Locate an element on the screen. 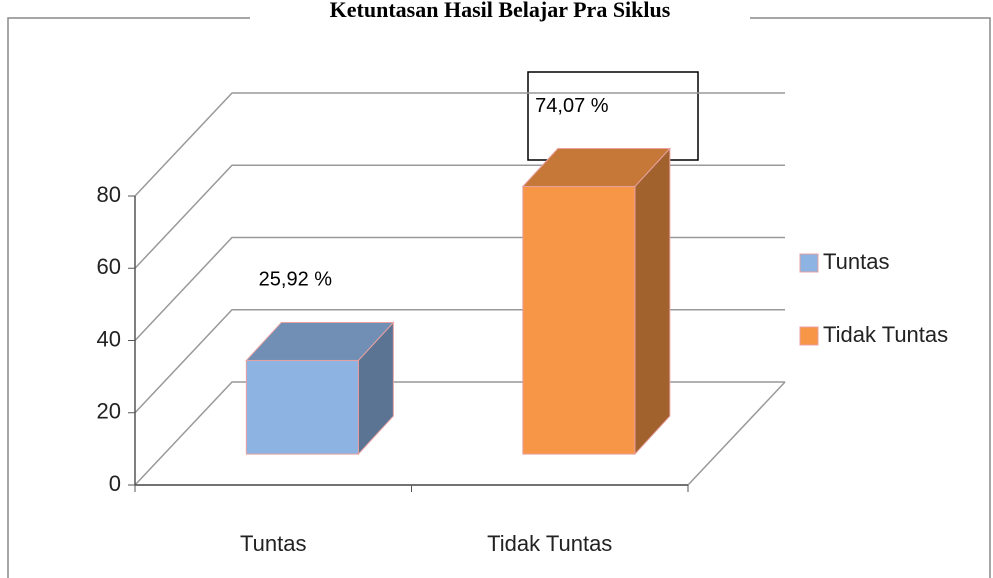  value-label: 25,92 % is located at coordinates (296, 280).